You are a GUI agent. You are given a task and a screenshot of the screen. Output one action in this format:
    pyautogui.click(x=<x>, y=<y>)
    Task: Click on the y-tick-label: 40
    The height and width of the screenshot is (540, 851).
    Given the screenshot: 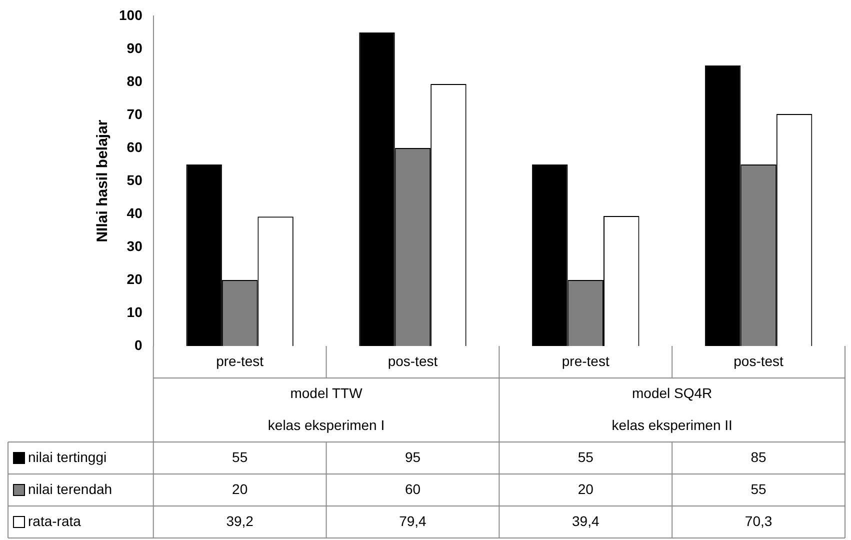 What is the action you would take?
    pyautogui.click(x=134, y=212)
    